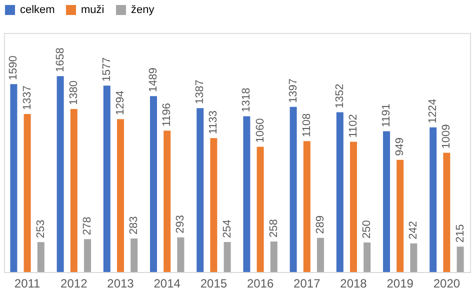 This screenshot has height=293, width=474. I want to click on x-tick-label: 2011, so click(27, 283).